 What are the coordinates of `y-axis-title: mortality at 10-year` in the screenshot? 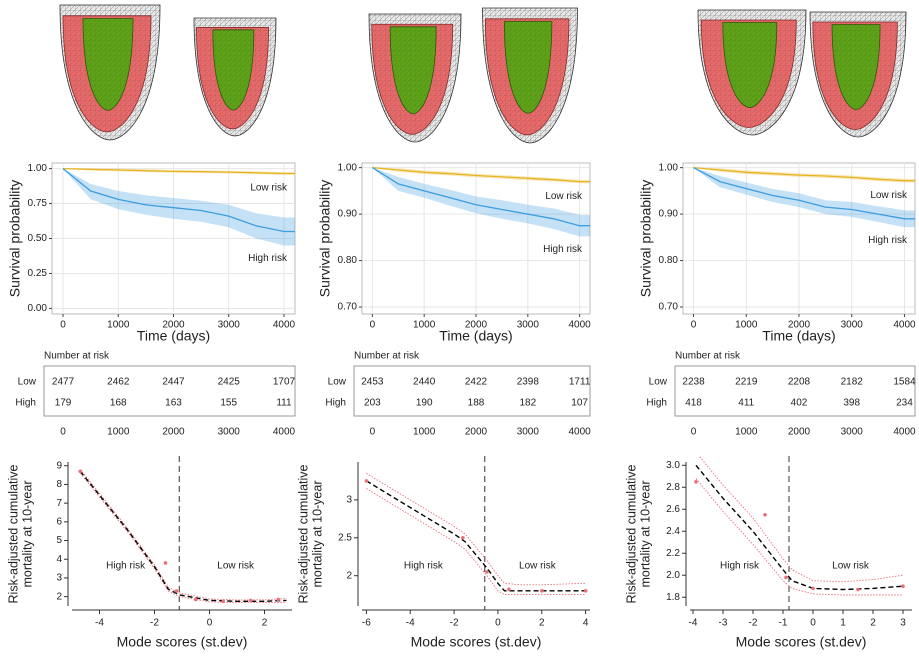 It's located at (27, 534).